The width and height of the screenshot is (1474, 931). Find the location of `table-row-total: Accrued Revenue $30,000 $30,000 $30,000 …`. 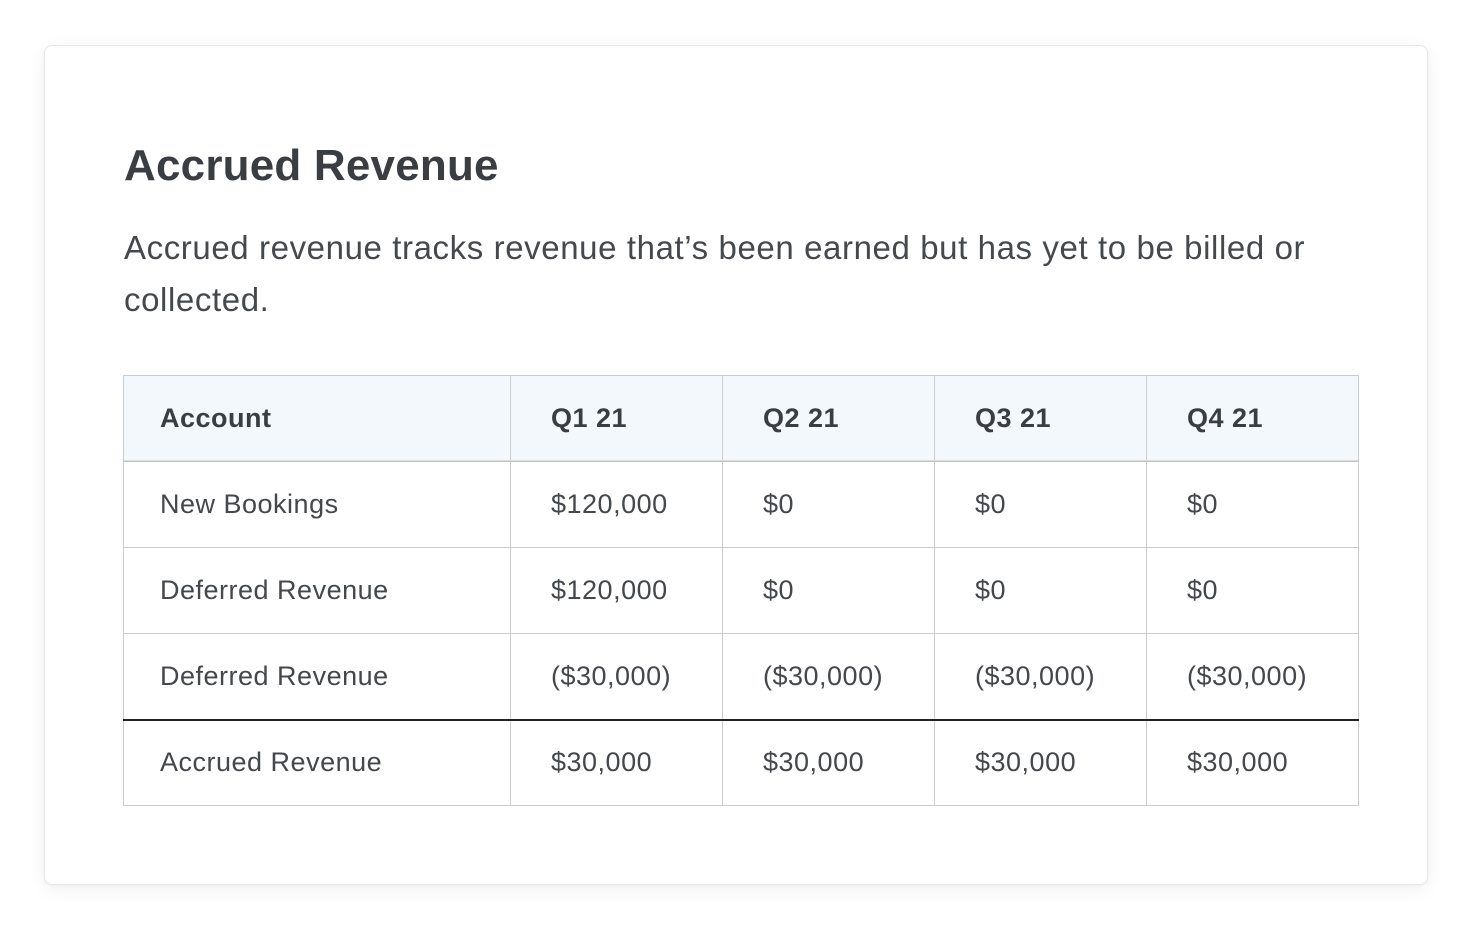

table-row-total: Accrued Revenue $30,000 $30,000 $30,000 … is located at coordinates (741, 762).